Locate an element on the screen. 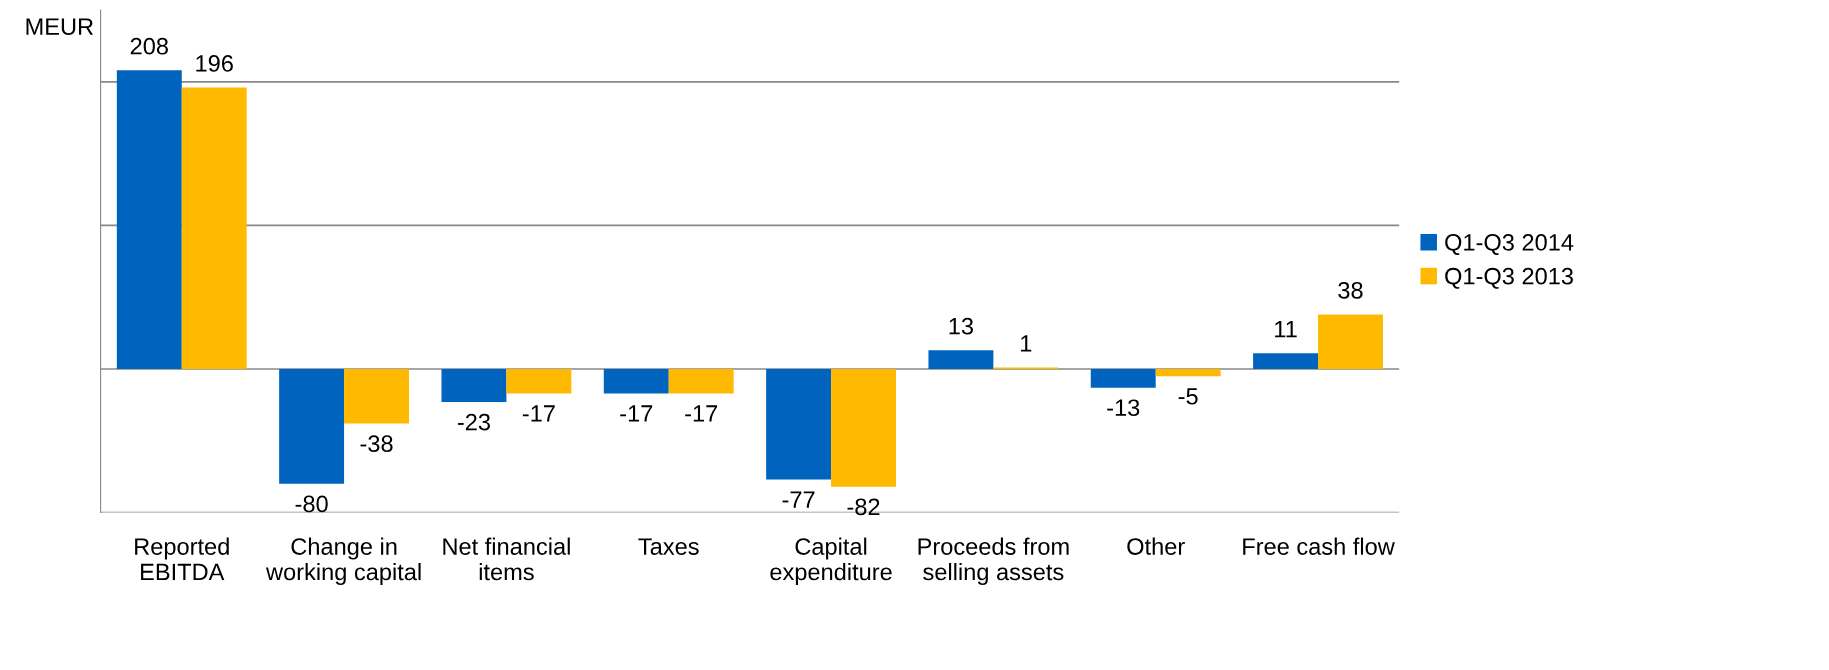  data-label: -82 is located at coordinates (863, 507).